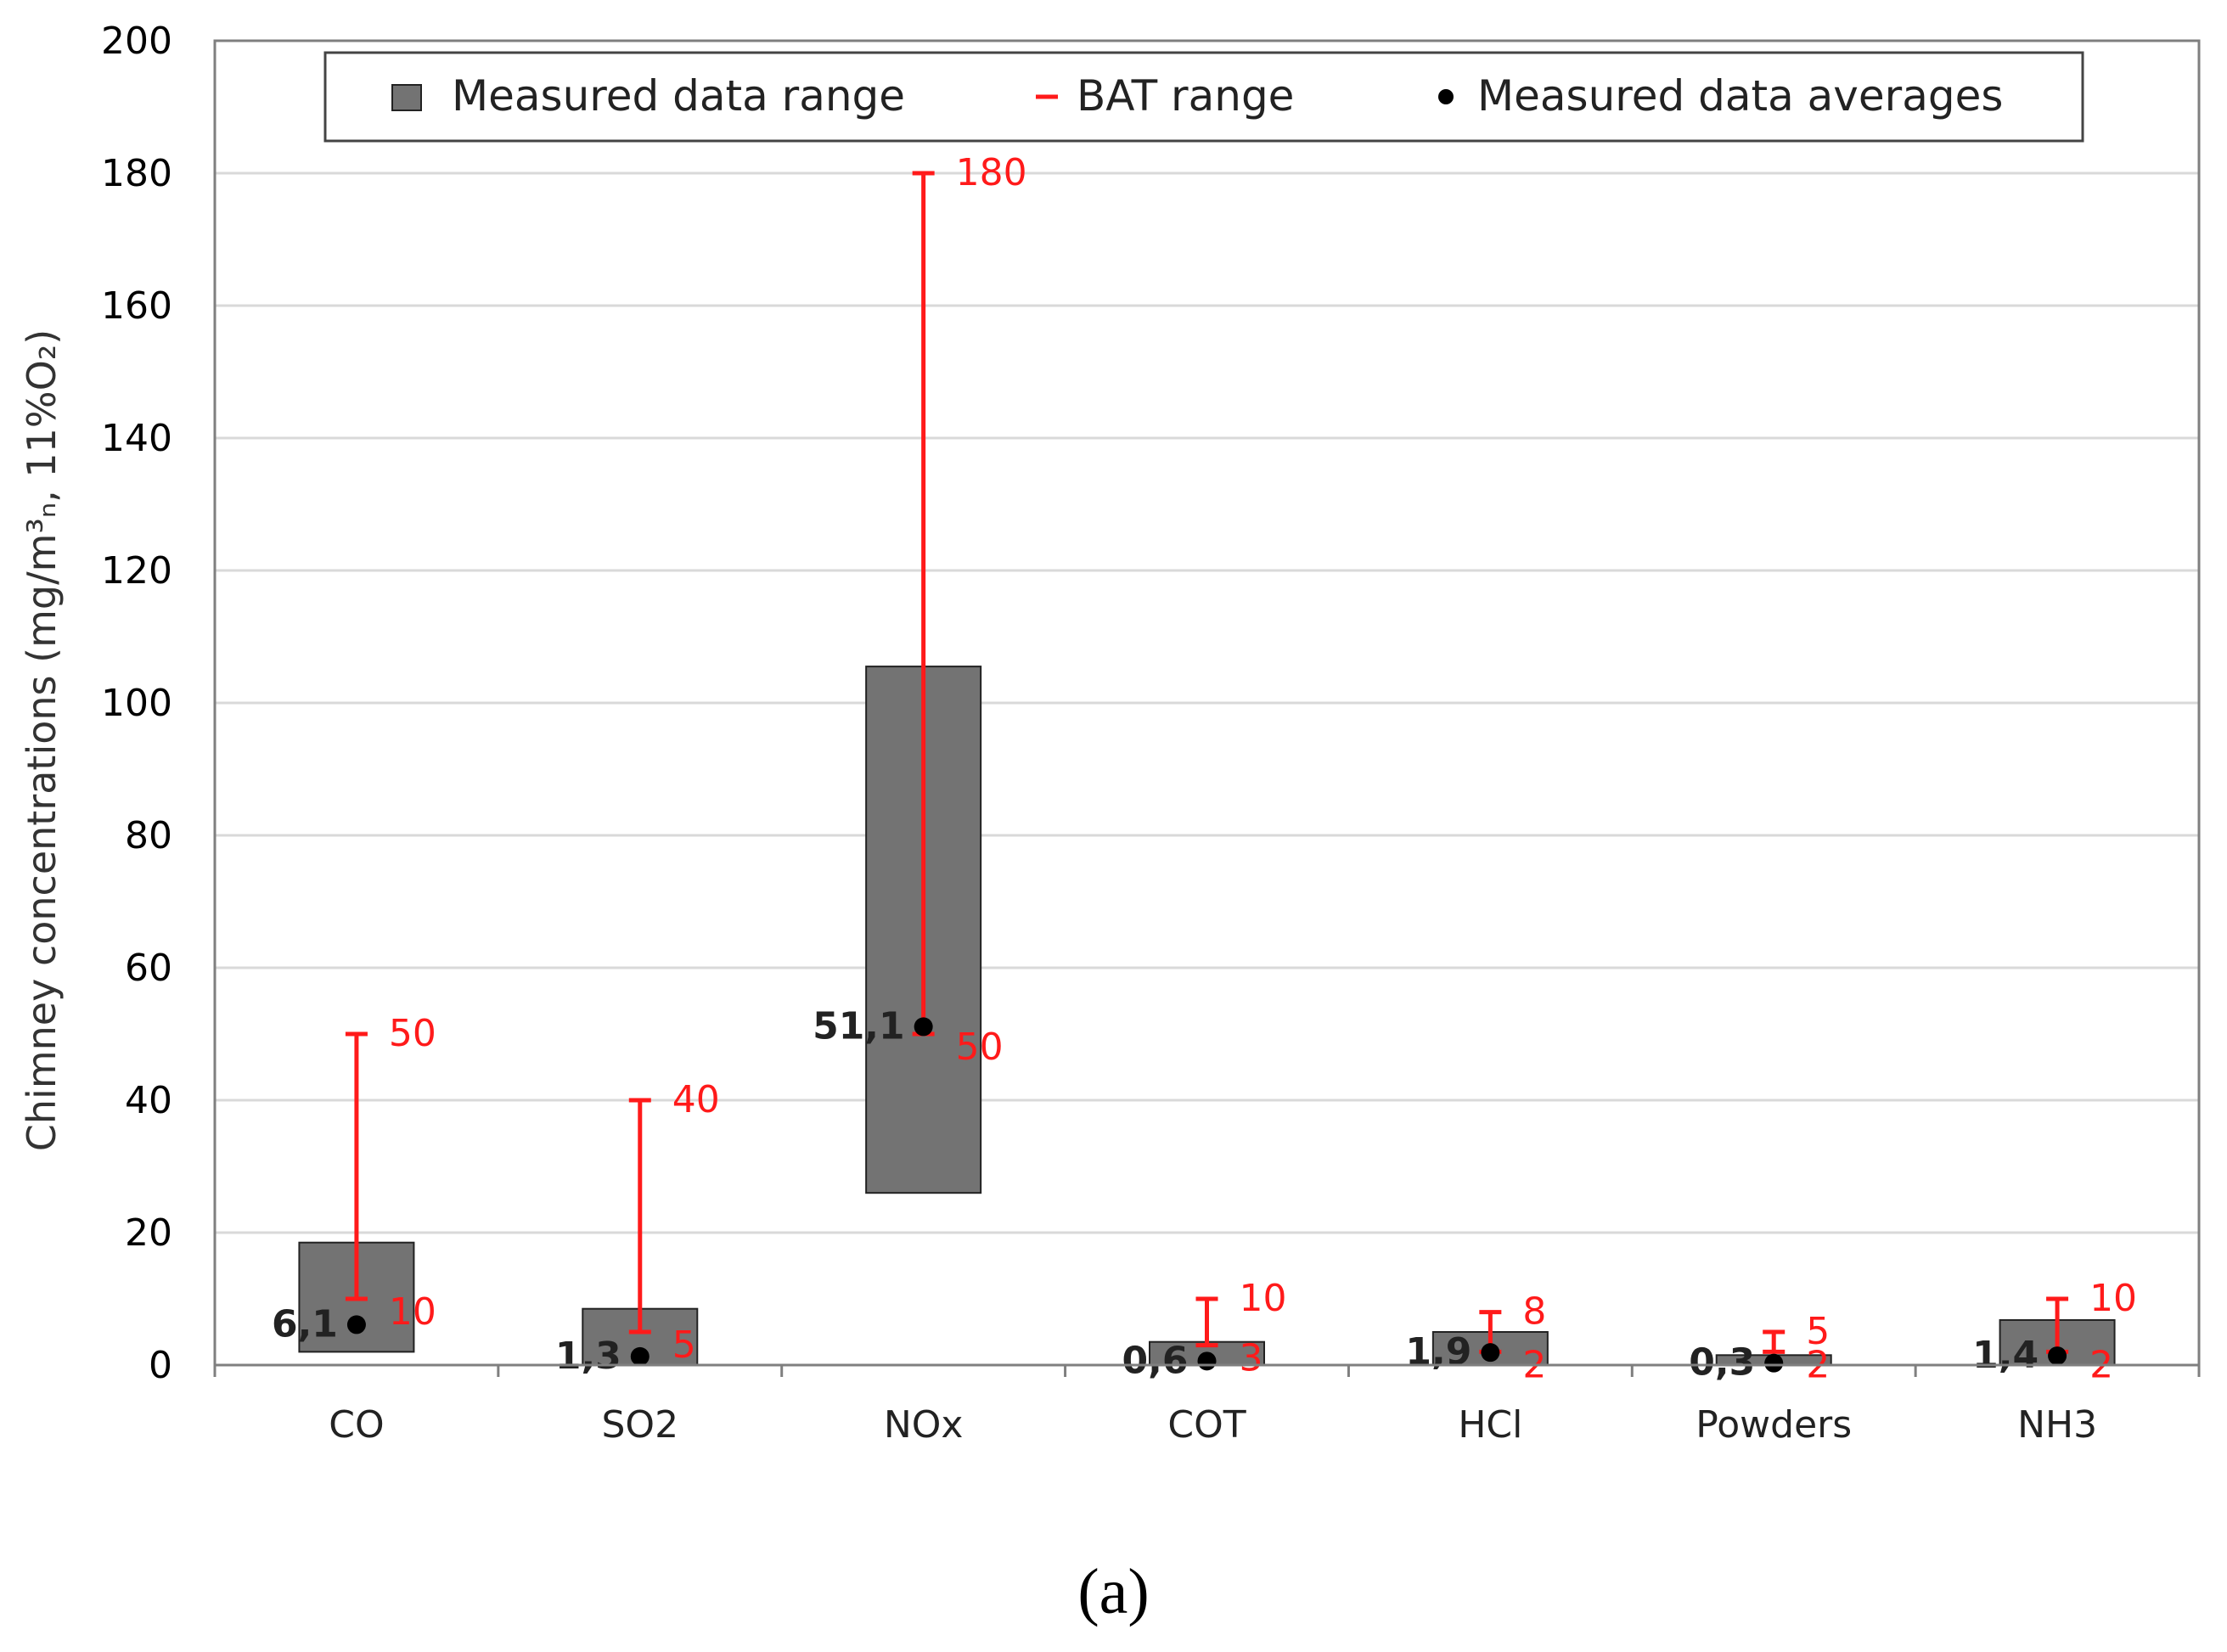 The height and width of the screenshot is (1652, 2227). Describe the element at coordinates (2005, 1355) in the screenshot. I see `average-label: 1,4` at that location.